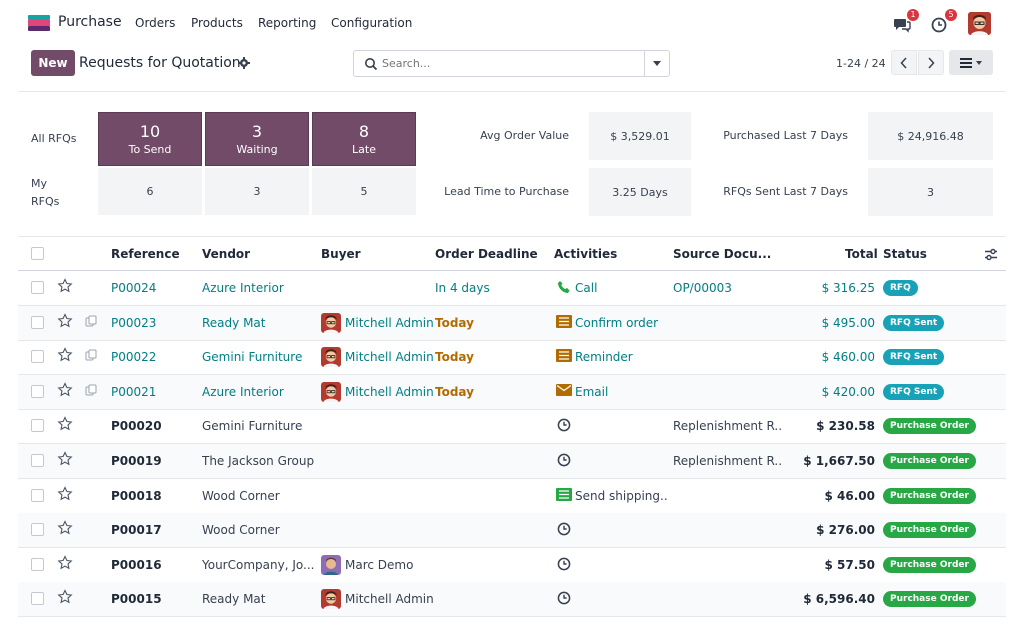 Image resolution: width=1024 pixels, height=625 pixels. Describe the element at coordinates (564, 494) in the screenshot. I see `list-green-icon` at that location.